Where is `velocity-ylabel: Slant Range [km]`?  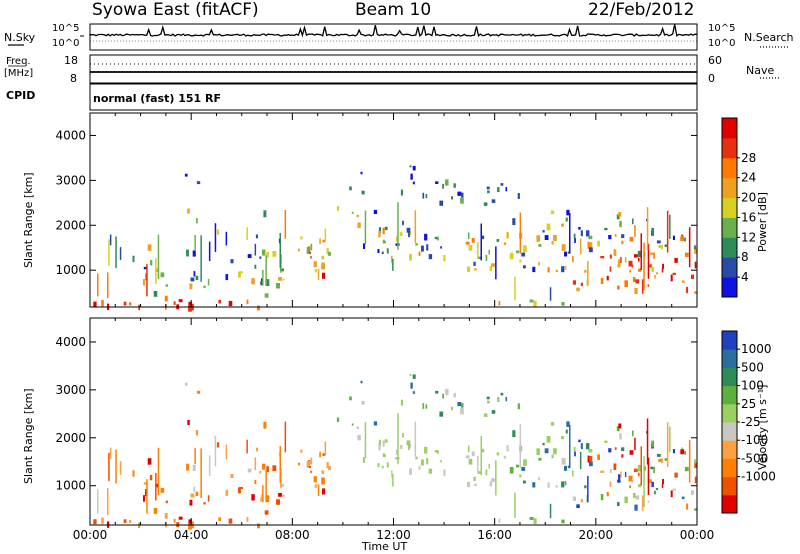
velocity-ylabel: Slant Range [km] is located at coordinates (28, 436).